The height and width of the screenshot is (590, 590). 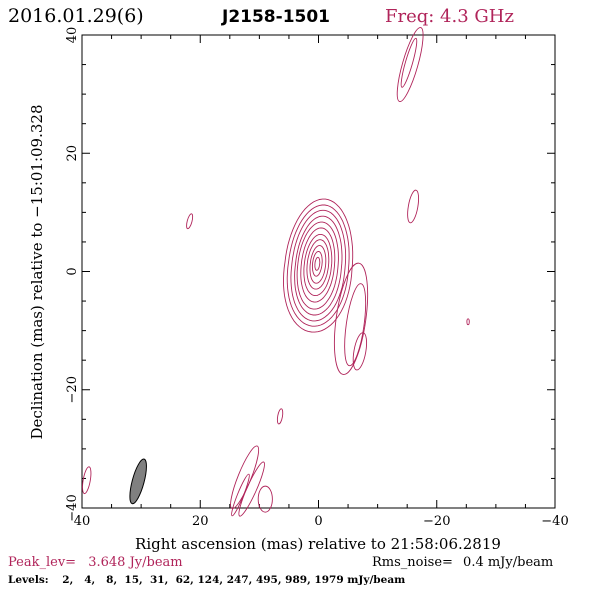 I want to click on south-arc-b-contour, so click(x=251, y=489).